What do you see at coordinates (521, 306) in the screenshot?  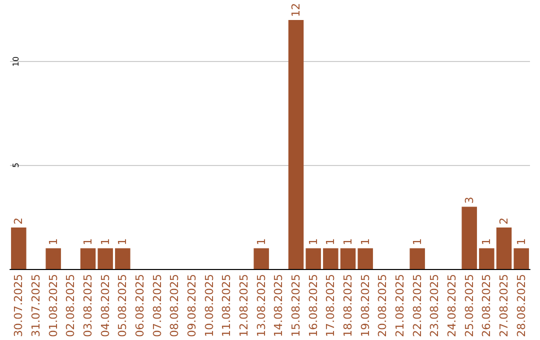 I see `x-tick-label: 28.08.2025` at bounding box center [521, 306].